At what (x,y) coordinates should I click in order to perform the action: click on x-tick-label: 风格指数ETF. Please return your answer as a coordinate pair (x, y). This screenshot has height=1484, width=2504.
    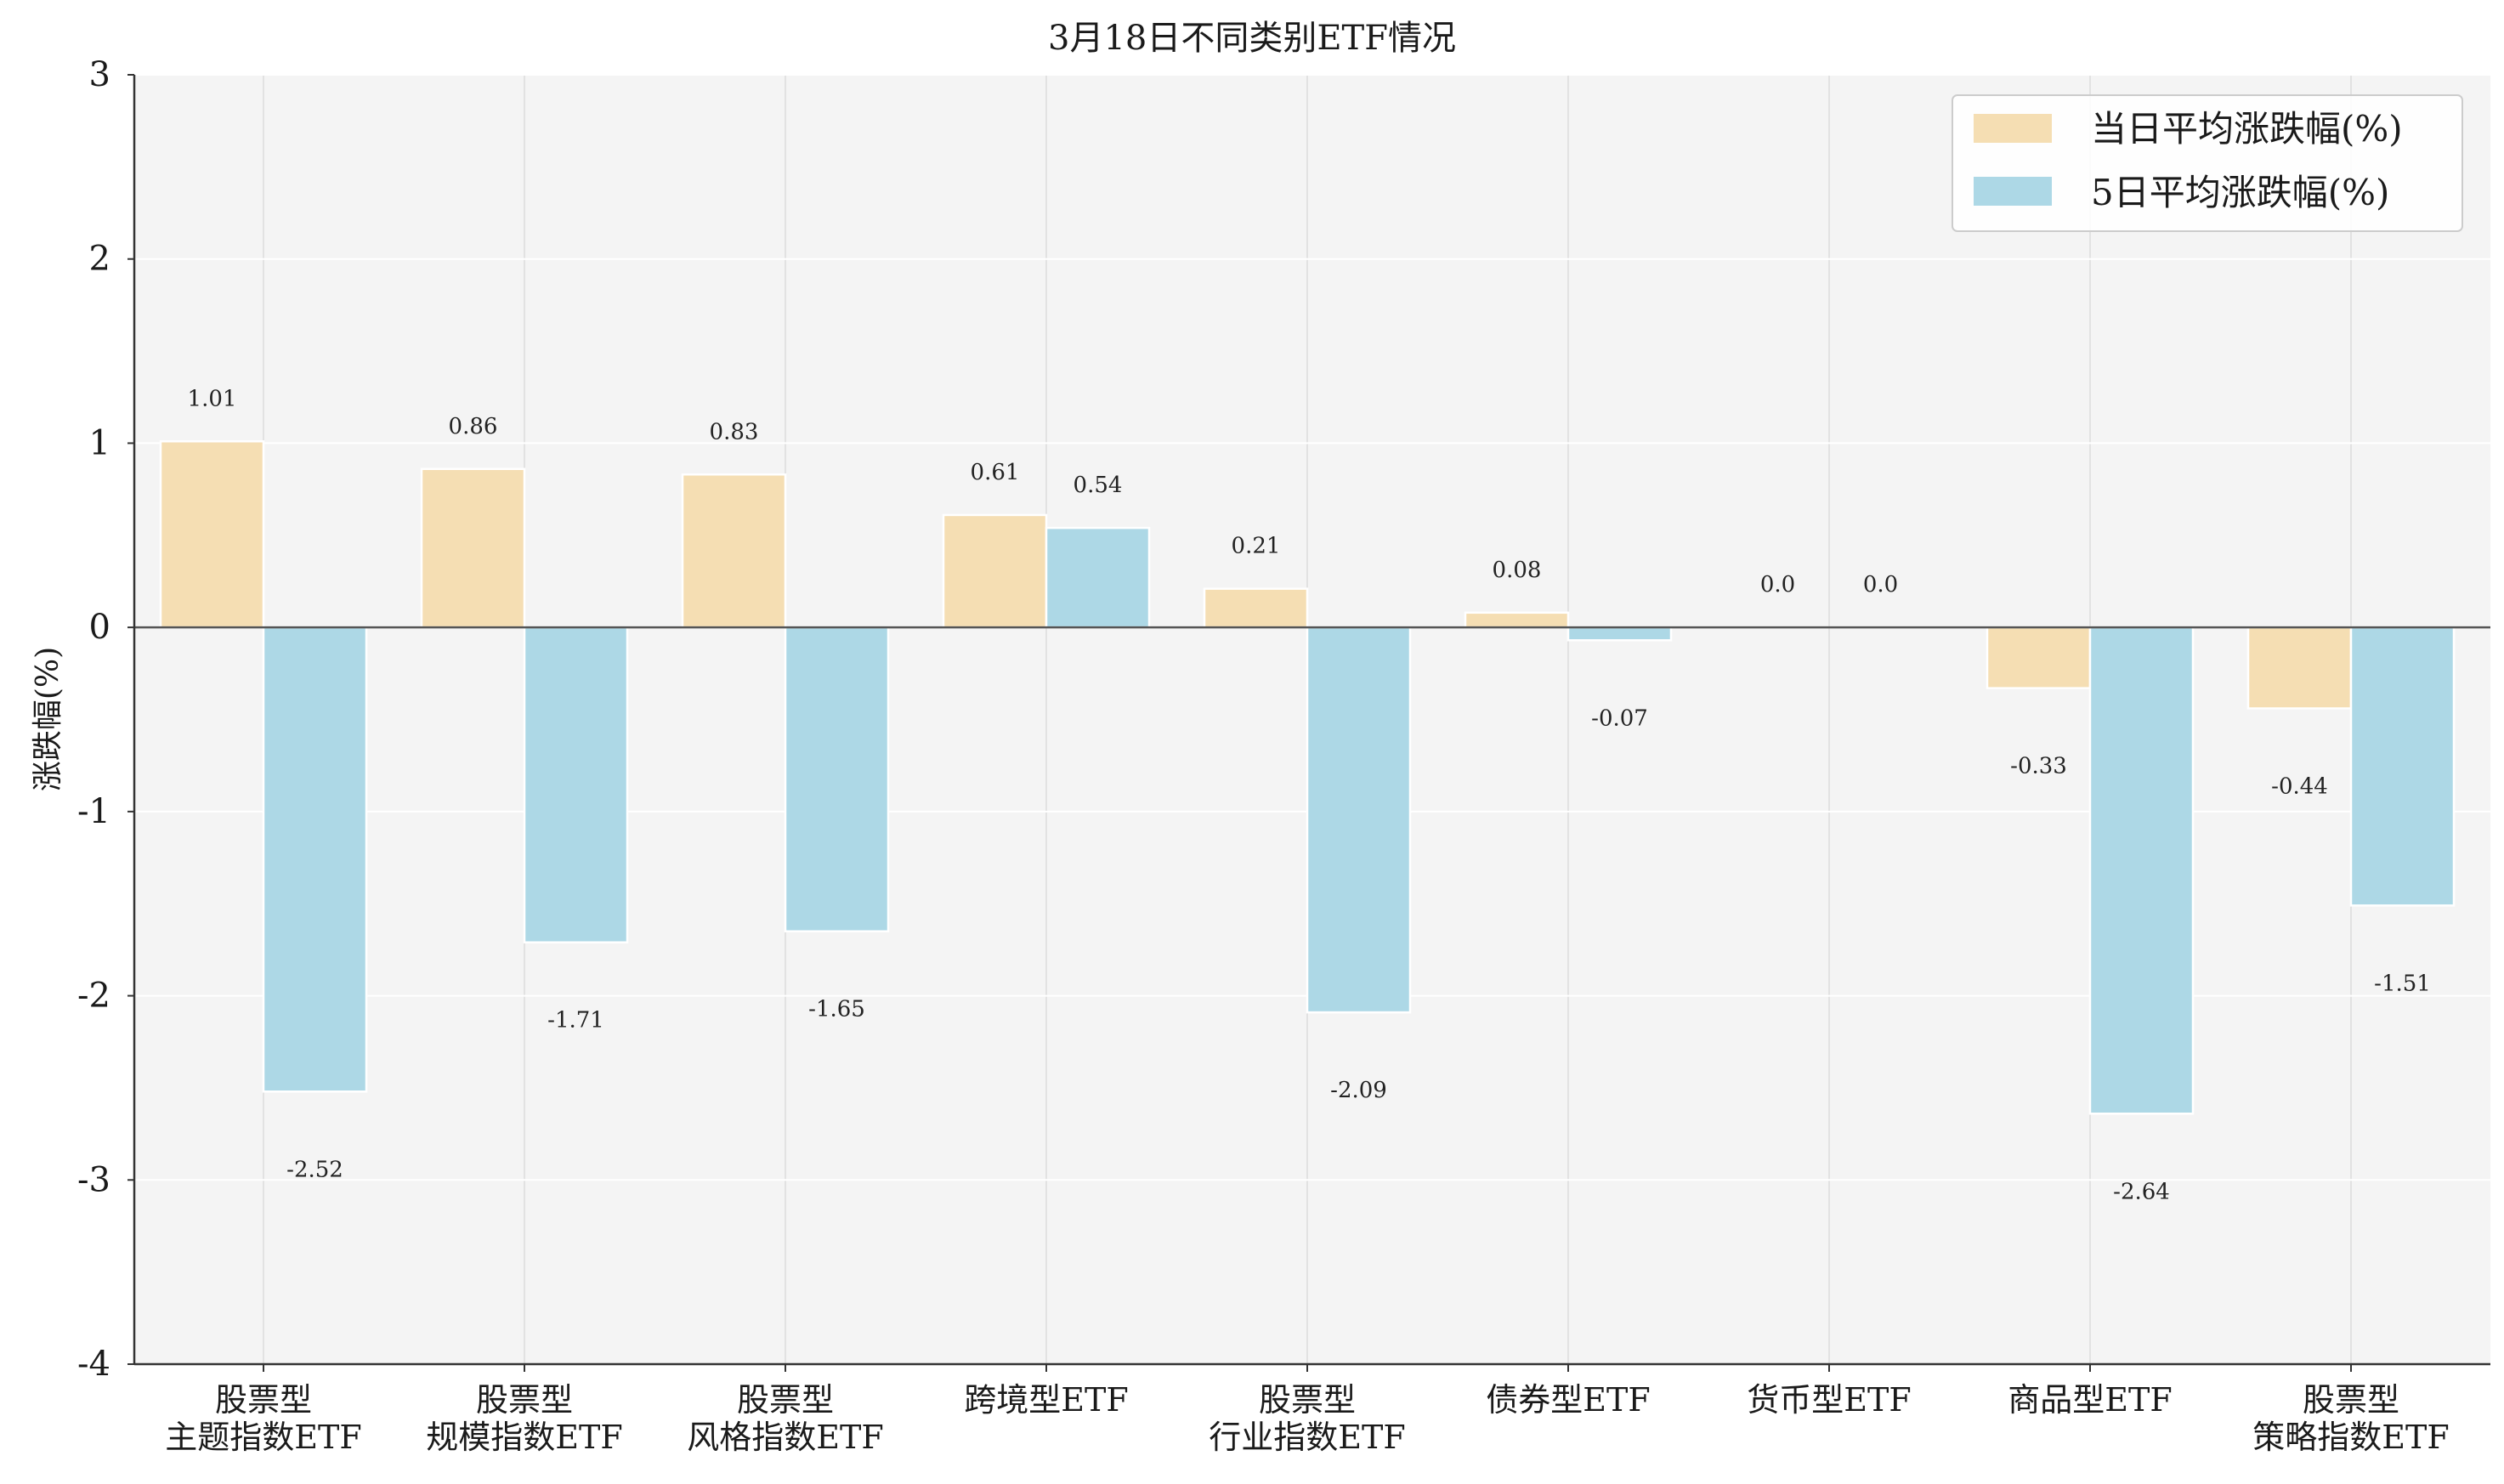
    Looking at the image, I should click on (785, 1437).